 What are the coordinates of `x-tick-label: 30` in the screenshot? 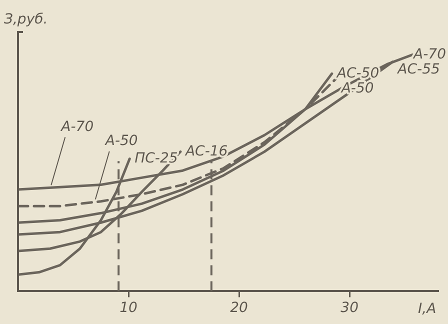 It's located at (349, 308).